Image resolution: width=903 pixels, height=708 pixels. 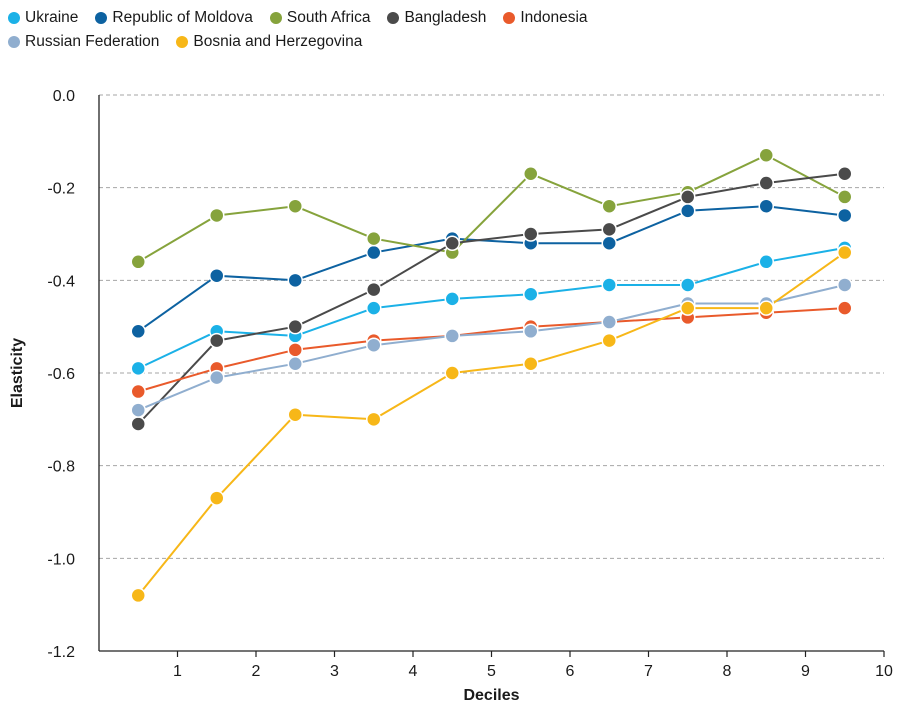 What do you see at coordinates (413, 671) in the screenshot?
I see `x-tick-label: 4` at bounding box center [413, 671].